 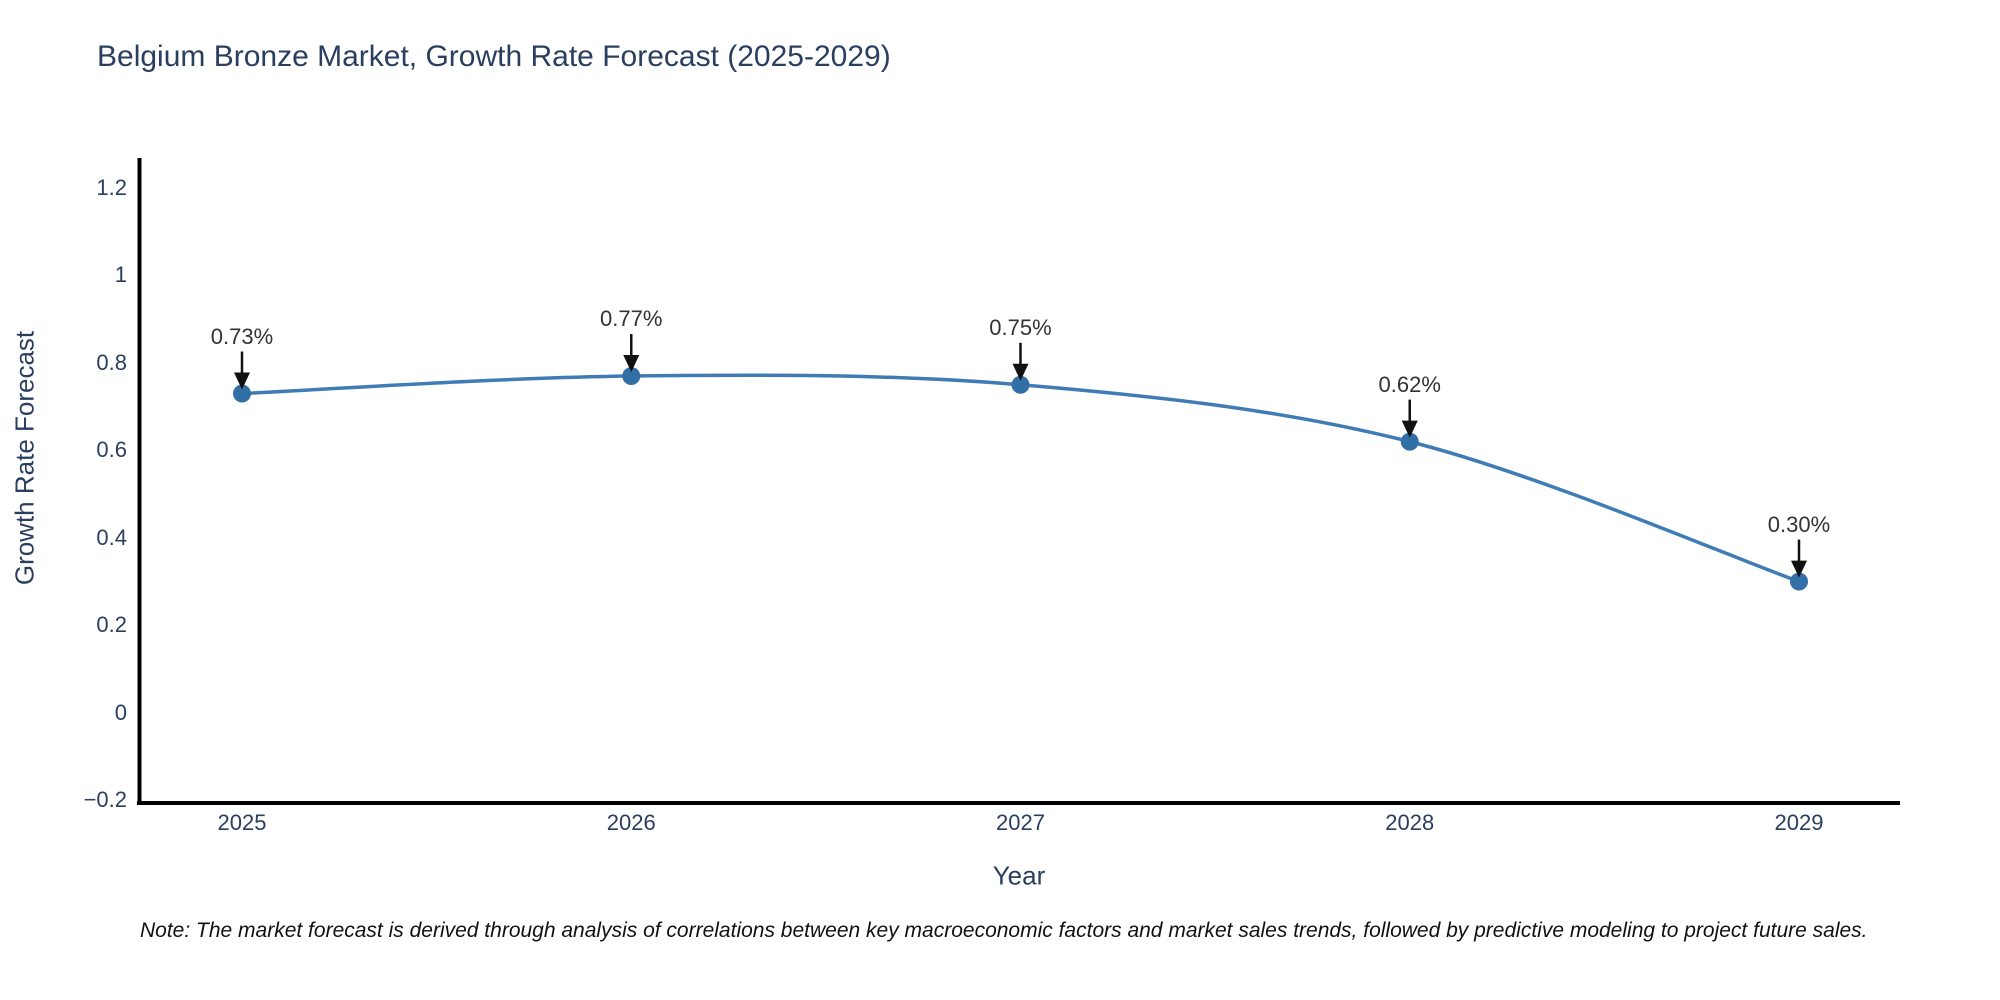 I want to click on x-tick-label: 2026, so click(x=631, y=822).